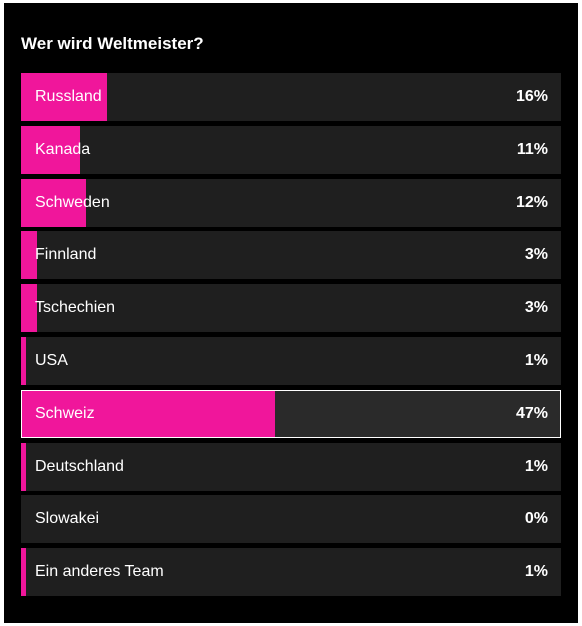 The image size is (582, 626). I want to click on poll-option-schweiz: Schweiz 47%, so click(291, 413).